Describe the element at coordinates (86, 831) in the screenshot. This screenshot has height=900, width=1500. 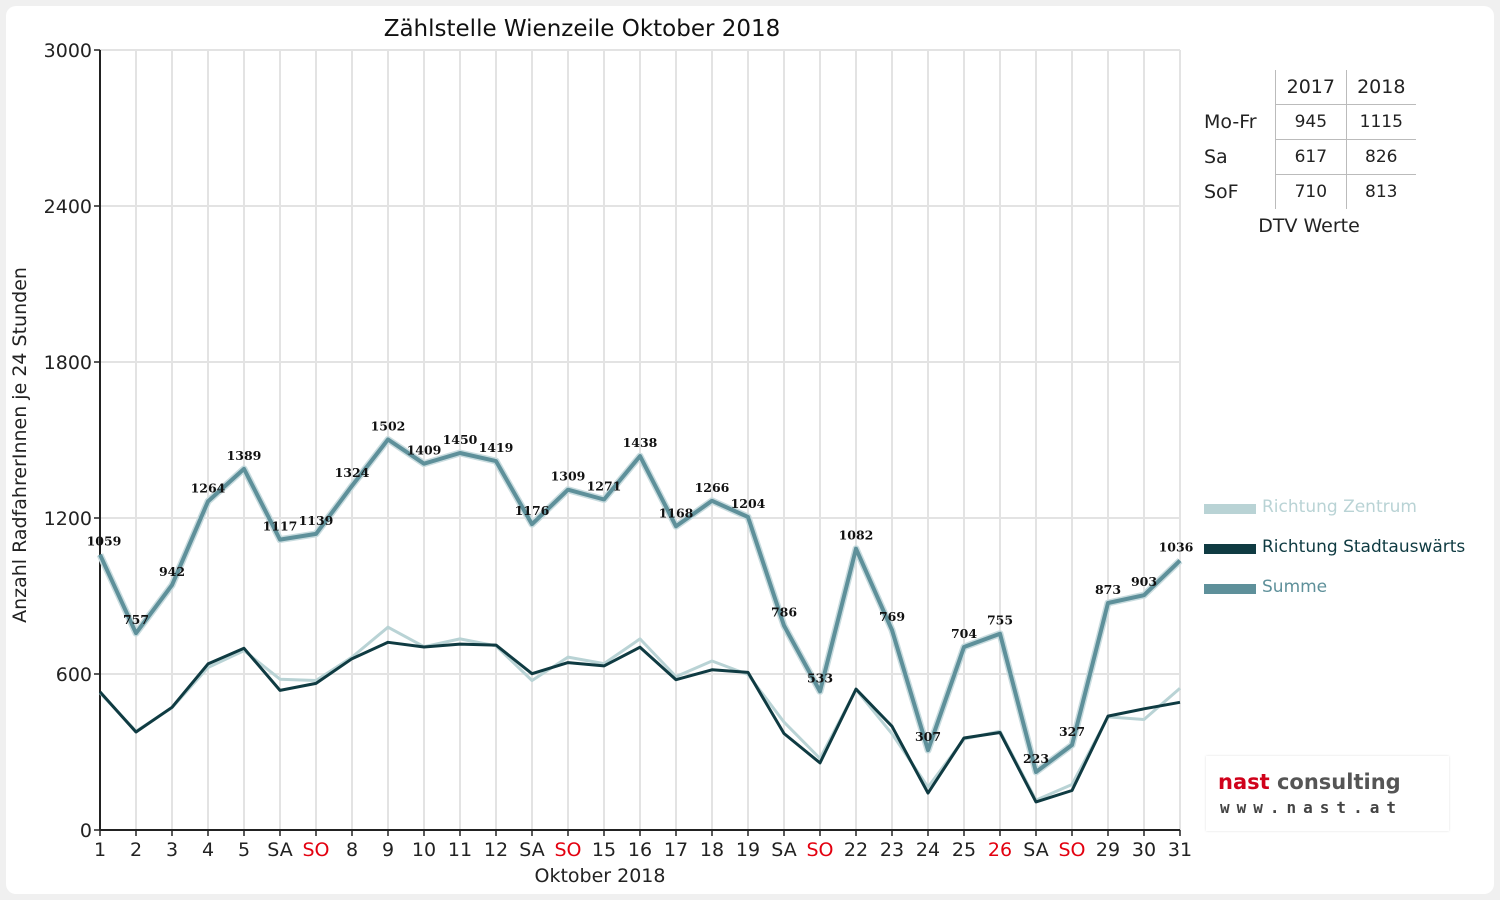
I see `y-tick-label: 0` at that location.